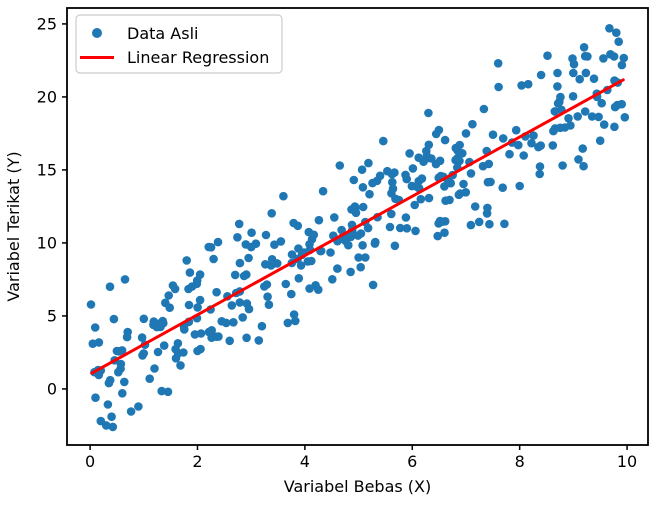  I want to click on y-tick-label: 15, so click(47, 169).